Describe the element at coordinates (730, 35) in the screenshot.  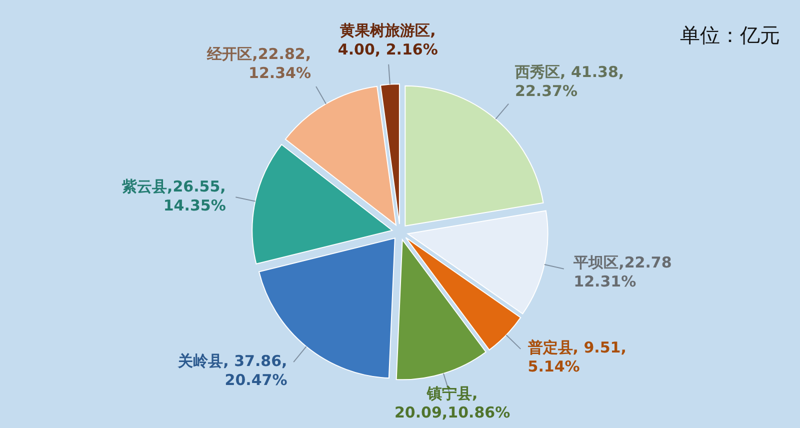
I see `text: 单位：亿元` at that location.